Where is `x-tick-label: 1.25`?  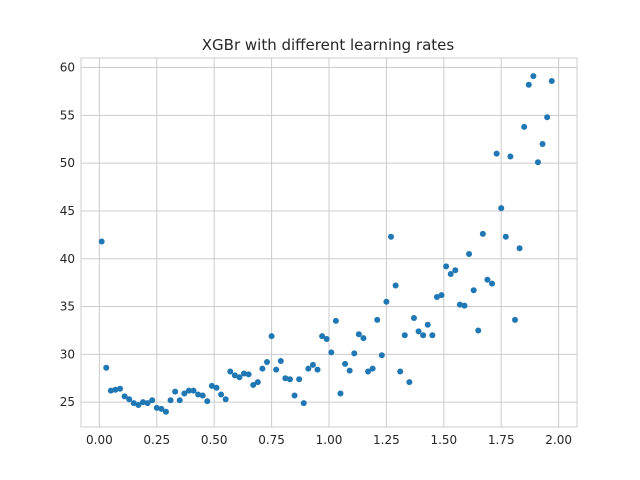 x-tick-label: 1.25 is located at coordinates (386, 440).